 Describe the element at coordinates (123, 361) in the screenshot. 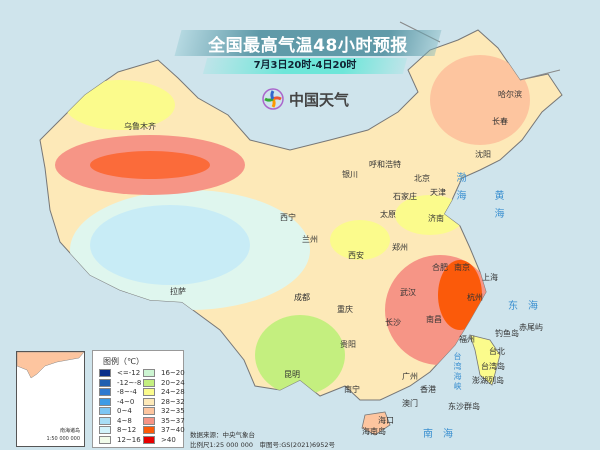

I see `legend-title: 图例（℃）` at that location.